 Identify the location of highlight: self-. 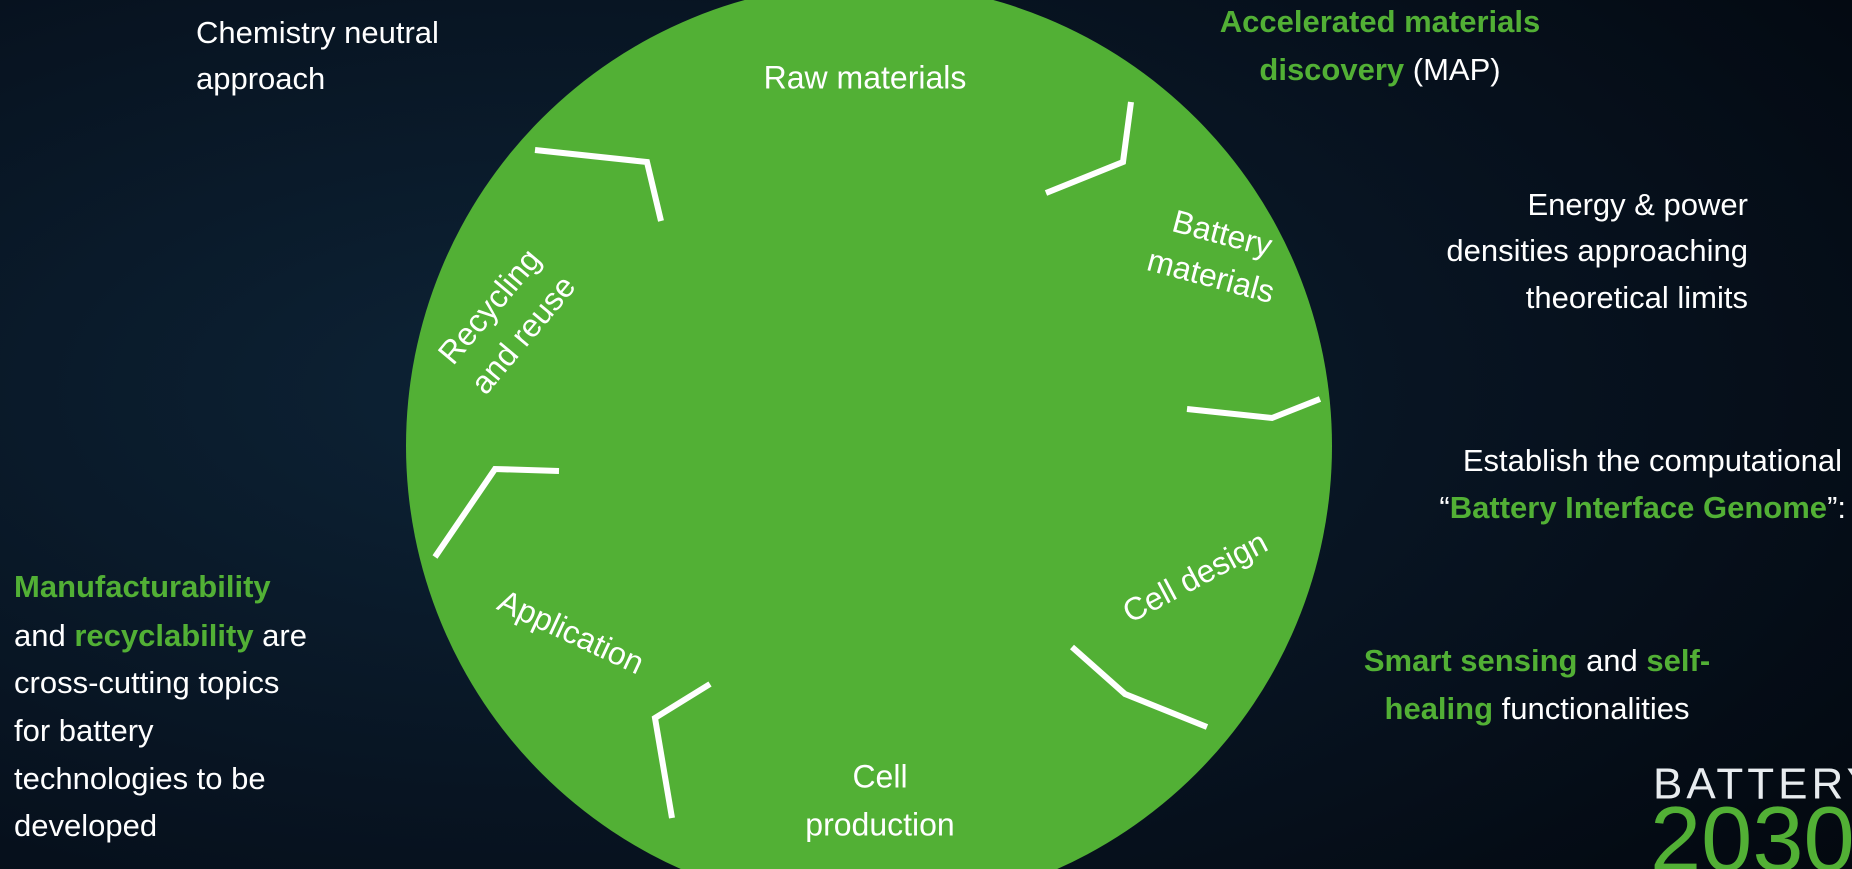
(1678, 660).